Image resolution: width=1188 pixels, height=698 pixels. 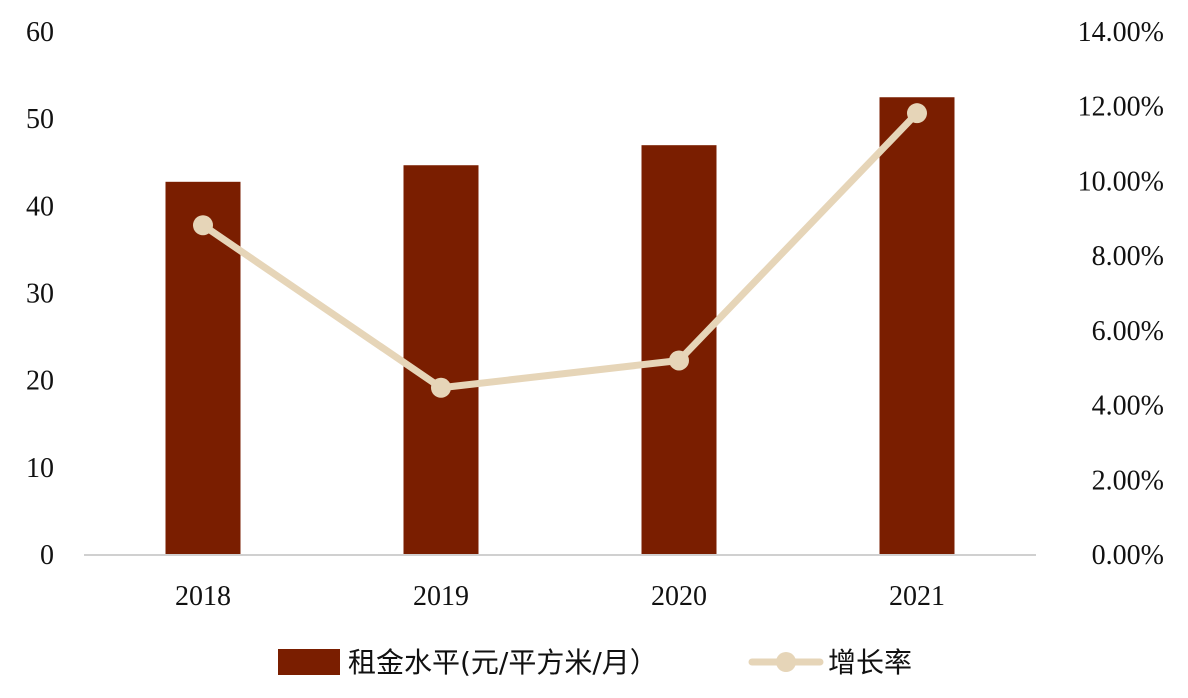 I want to click on right-tick-label: 10.00%, so click(x=1121, y=181).